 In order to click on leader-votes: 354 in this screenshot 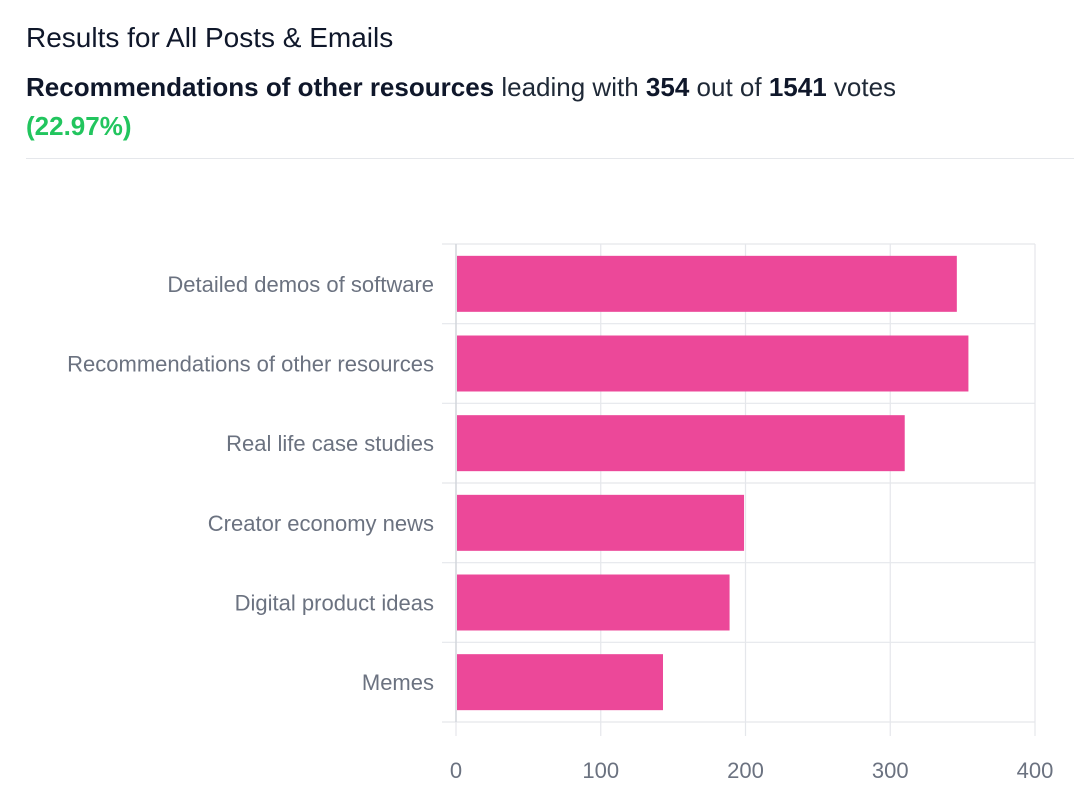, I will do `click(667, 87)`.